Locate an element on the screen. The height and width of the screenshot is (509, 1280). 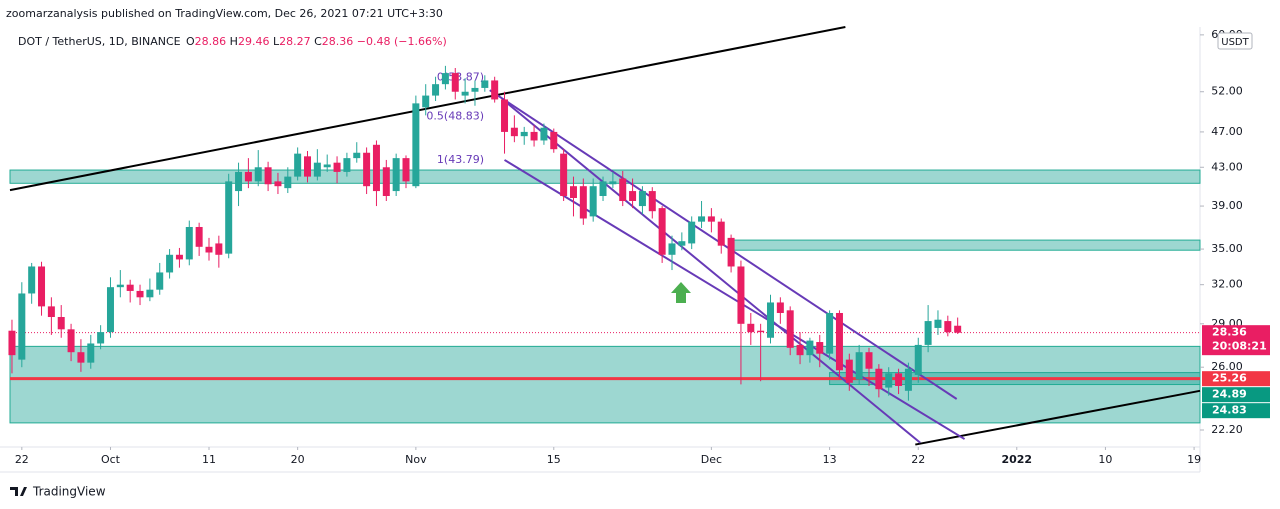
x-tick-label: 20 is located at coordinates (298, 459).